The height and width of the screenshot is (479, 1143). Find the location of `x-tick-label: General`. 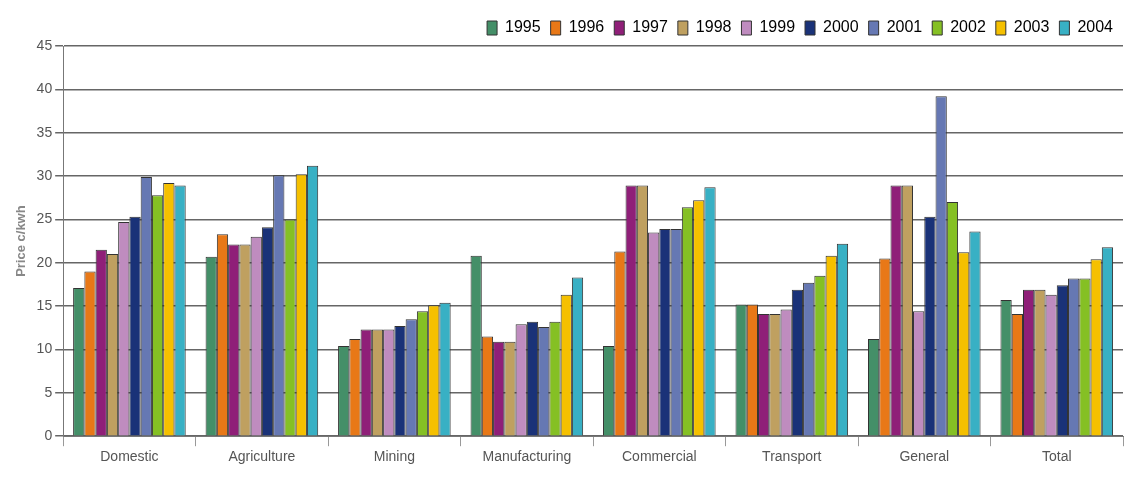

x-tick-label: General is located at coordinates (924, 456).